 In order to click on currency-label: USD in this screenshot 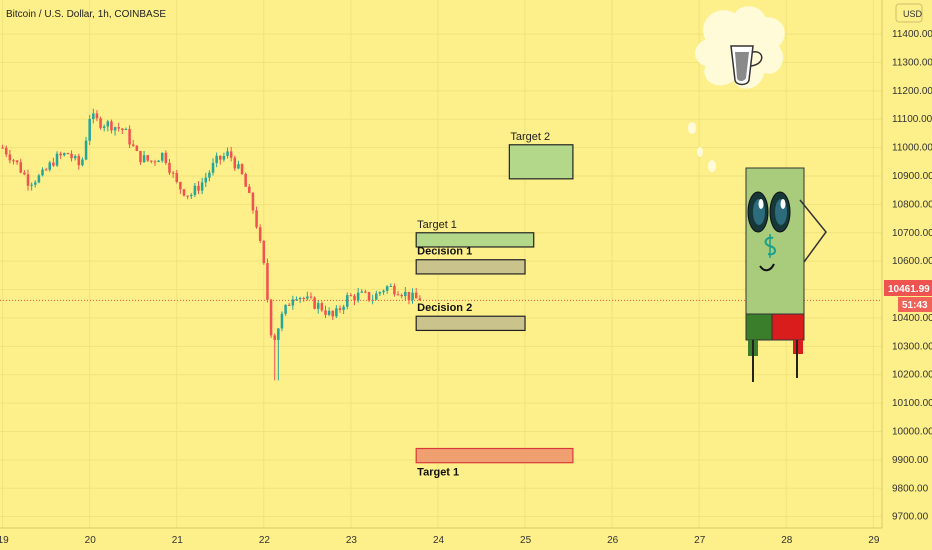, I will do `click(913, 14)`.